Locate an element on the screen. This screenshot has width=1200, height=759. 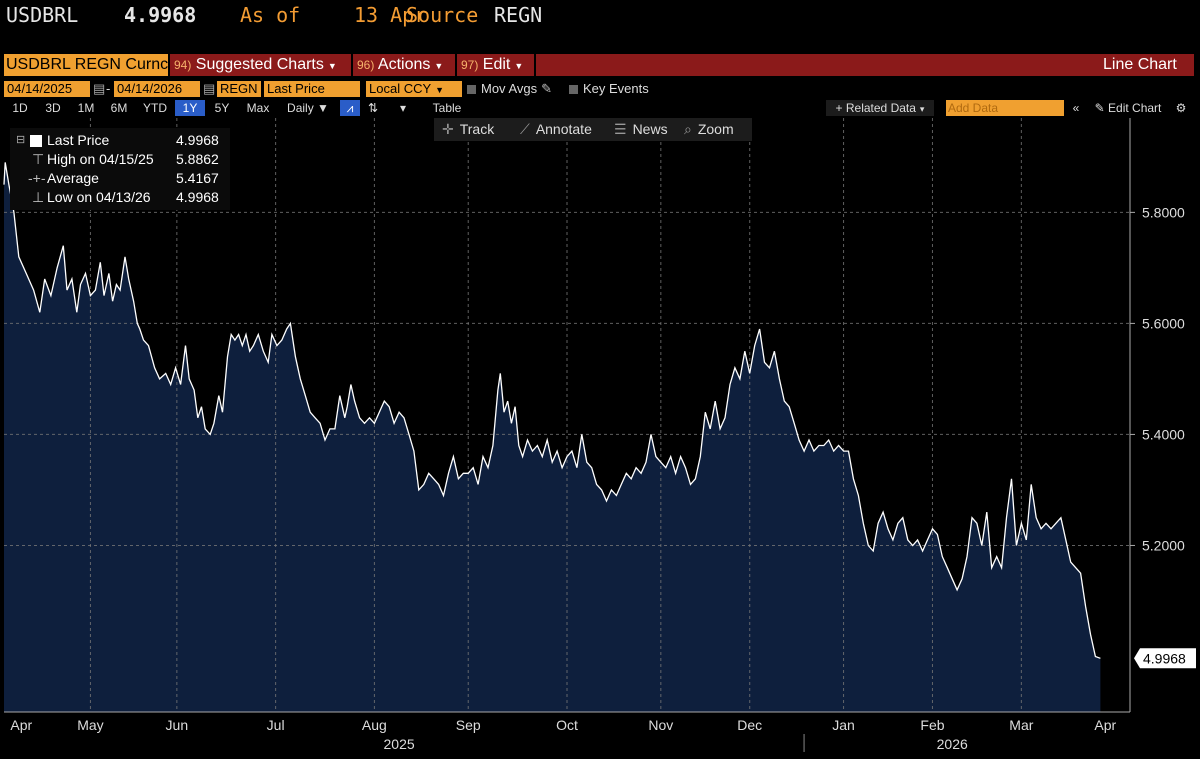
dropdown-caret-icon: ▾ is located at coordinates (922, 109).